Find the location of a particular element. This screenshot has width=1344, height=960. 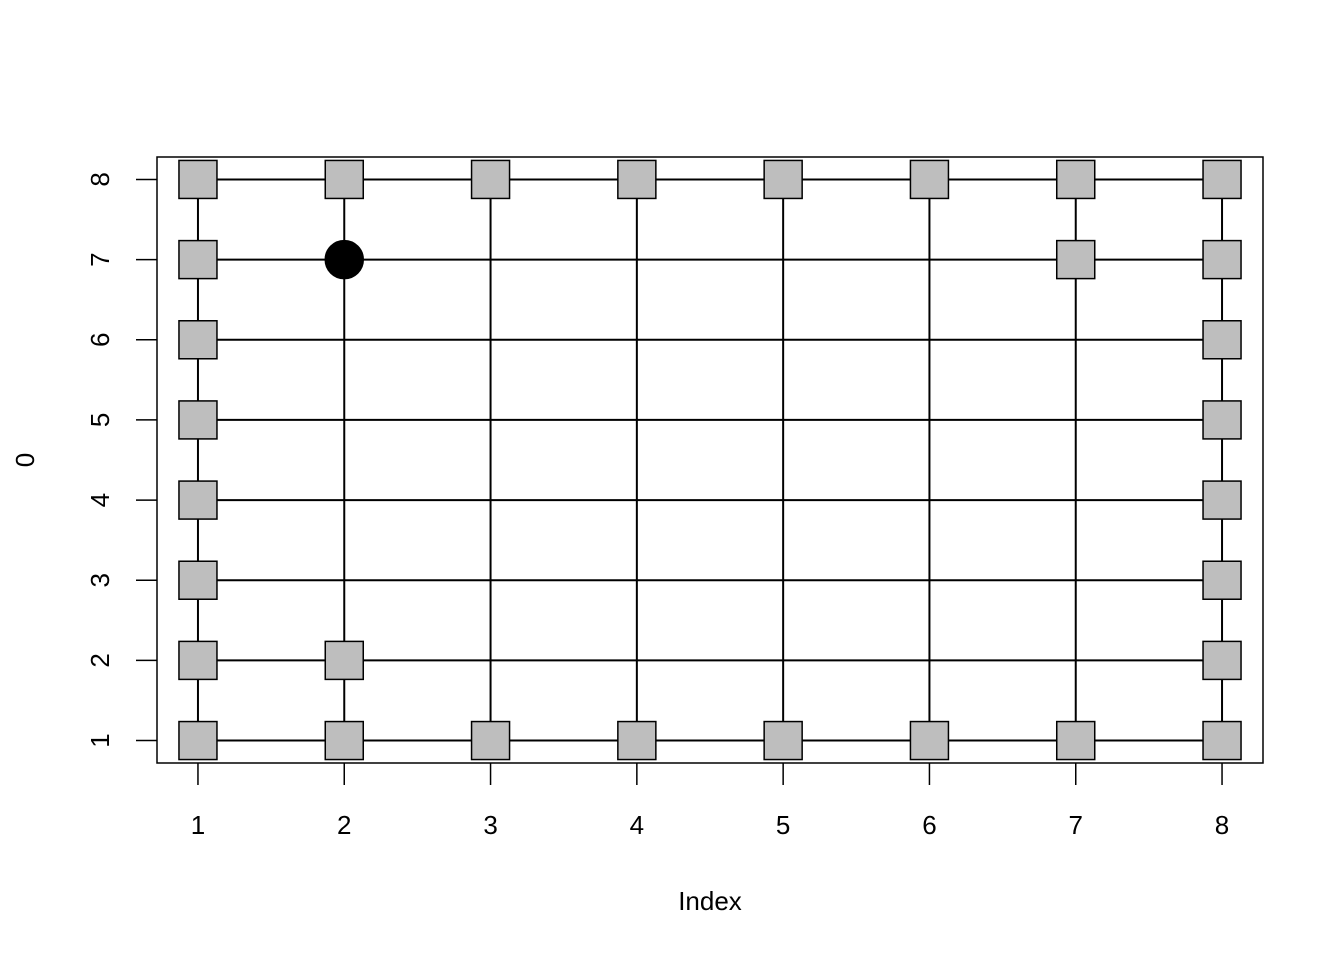

x-tick-label: 5 is located at coordinates (783, 825).